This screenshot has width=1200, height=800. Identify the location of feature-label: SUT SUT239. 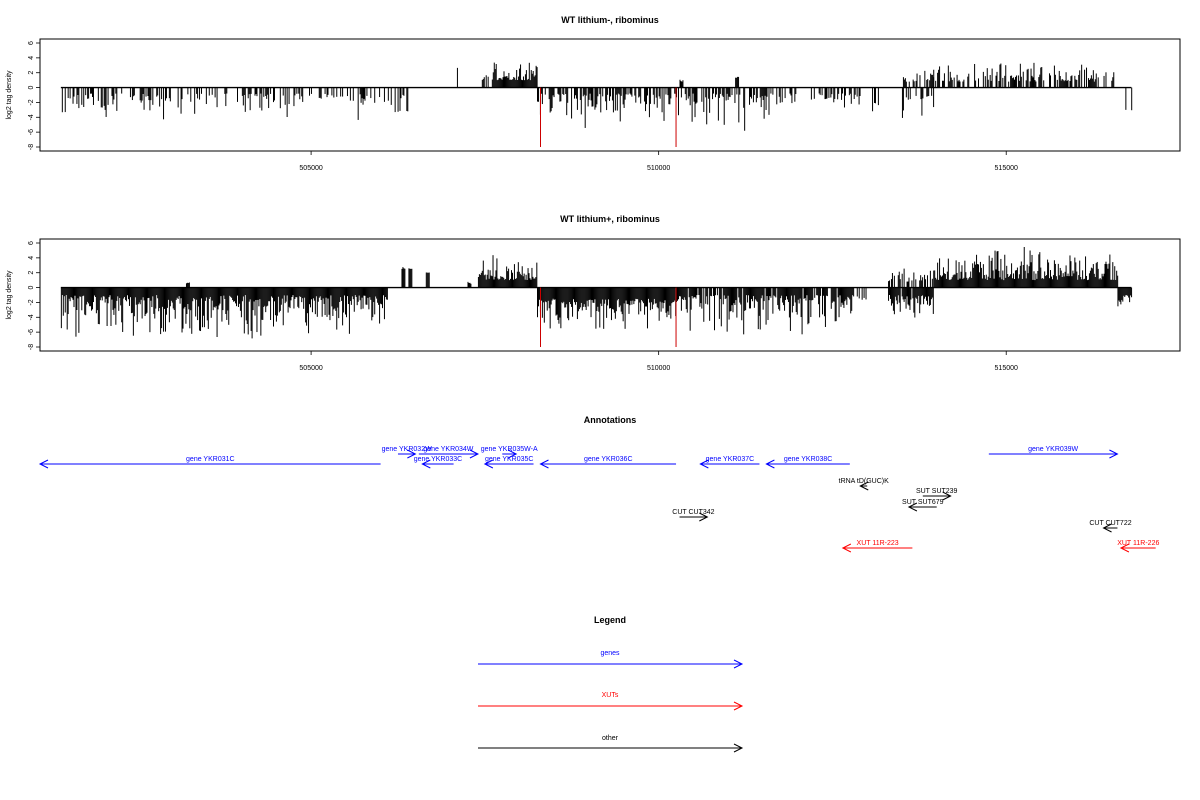
(937, 491).